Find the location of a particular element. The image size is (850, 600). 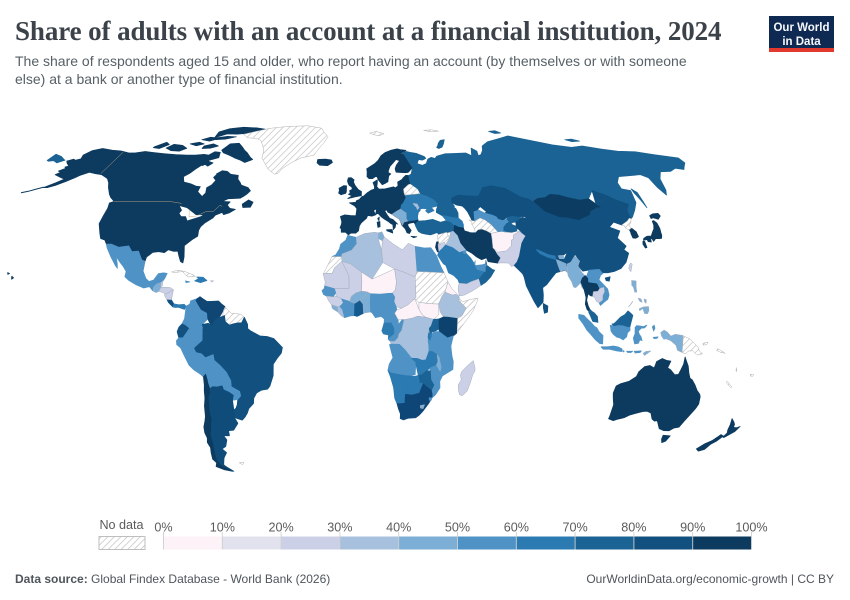

svg-text: 10% is located at coordinates (222, 528).